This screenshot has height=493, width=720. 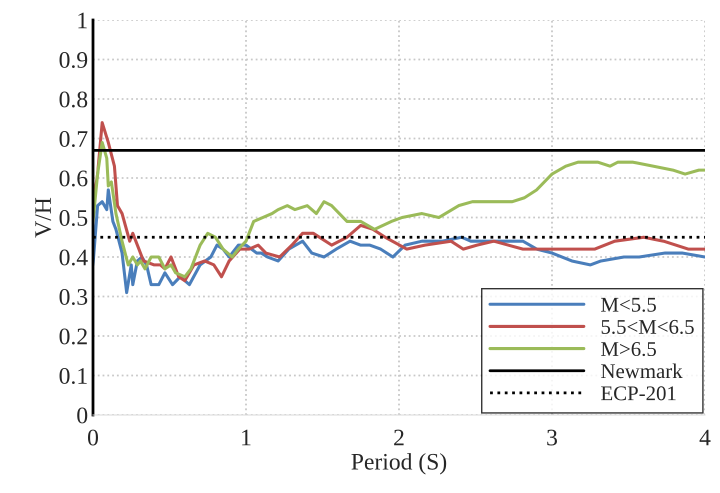 What do you see at coordinates (638, 393) in the screenshot?
I see `legend-label: ECP-201` at bounding box center [638, 393].